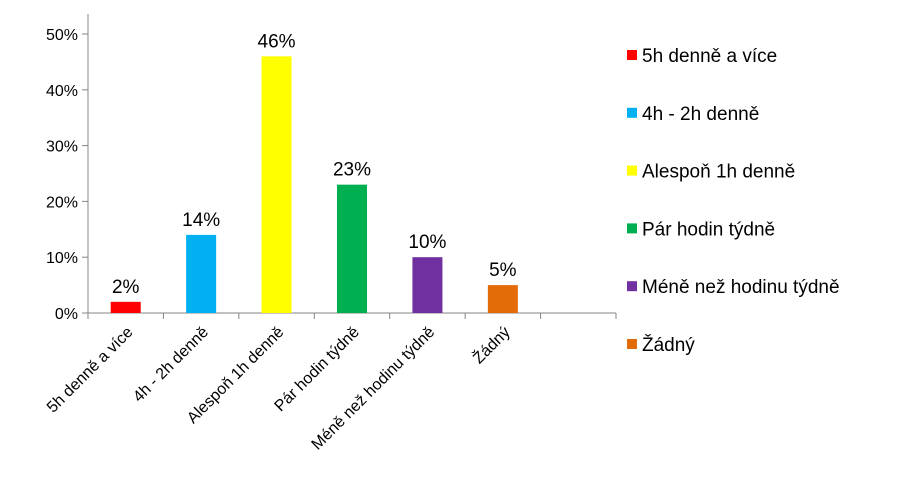  What do you see at coordinates (374, 389) in the screenshot?
I see `x-tick-label: Méně než hodinu týdně` at bounding box center [374, 389].